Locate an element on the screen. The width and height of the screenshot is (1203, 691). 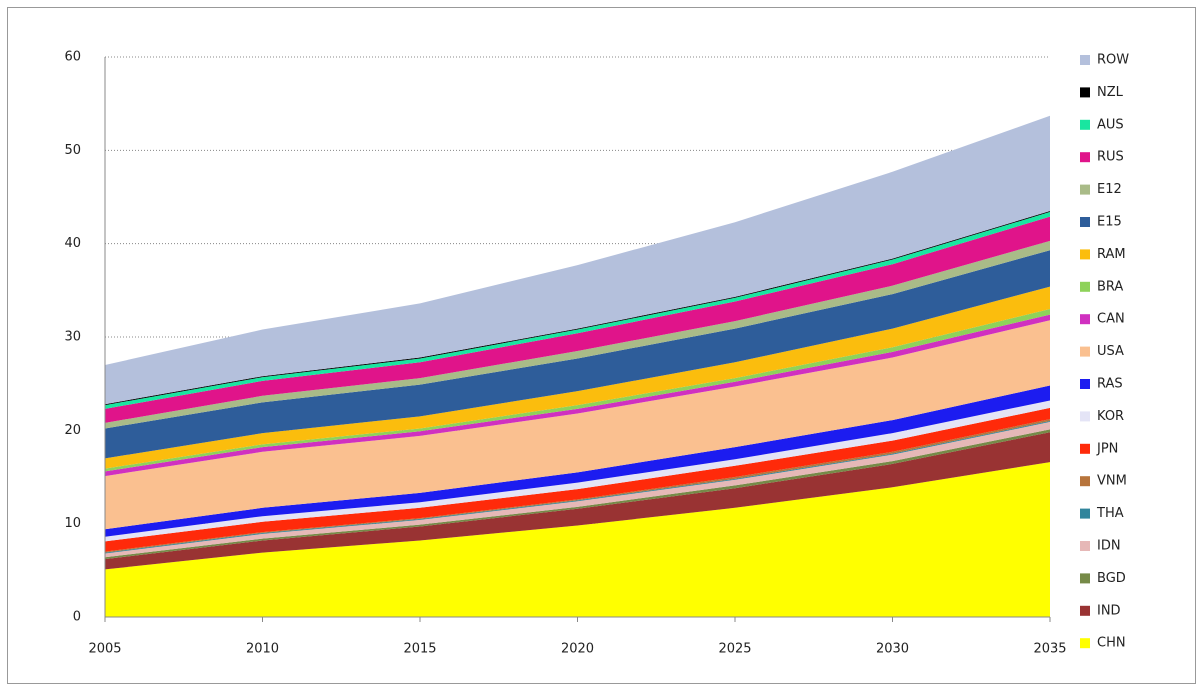
legend-label: E12 is located at coordinates (1109, 189).